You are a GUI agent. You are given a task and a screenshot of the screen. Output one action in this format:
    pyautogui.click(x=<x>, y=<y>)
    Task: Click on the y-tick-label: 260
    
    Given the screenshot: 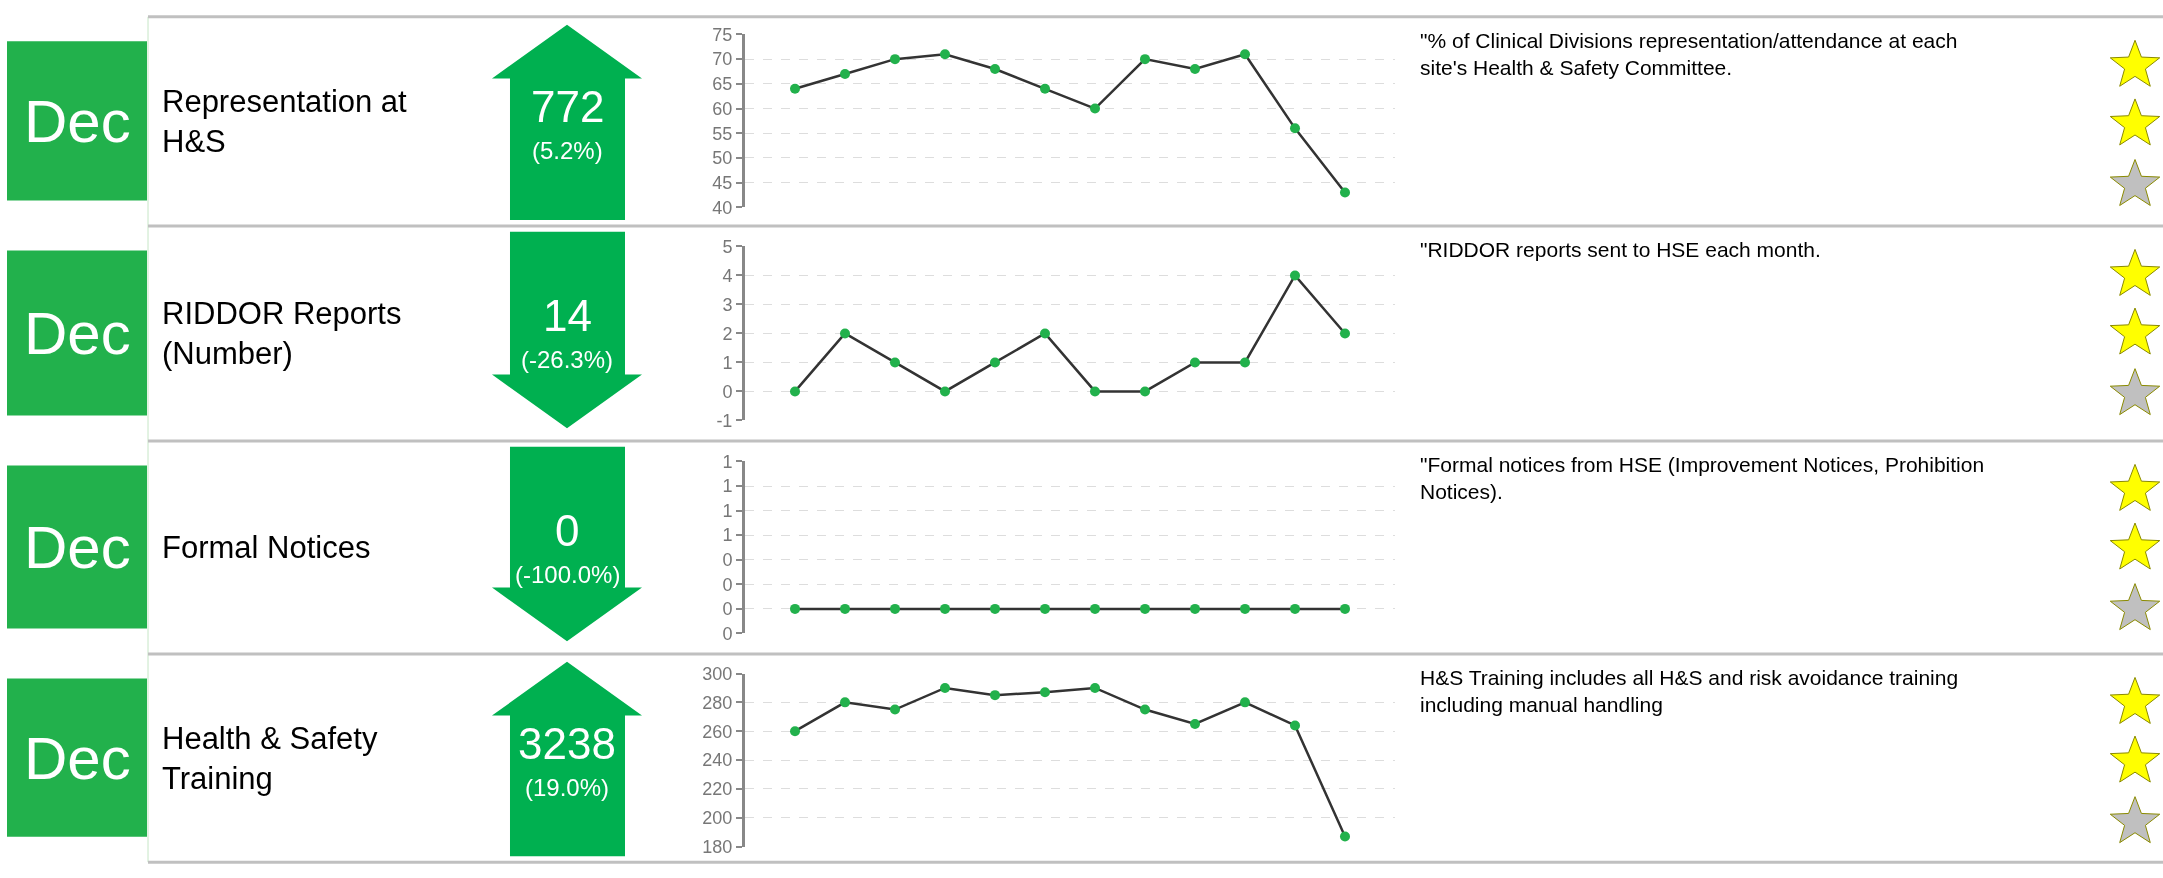 What is the action you would take?
    pyautogui.click(x=717, y=731)
    